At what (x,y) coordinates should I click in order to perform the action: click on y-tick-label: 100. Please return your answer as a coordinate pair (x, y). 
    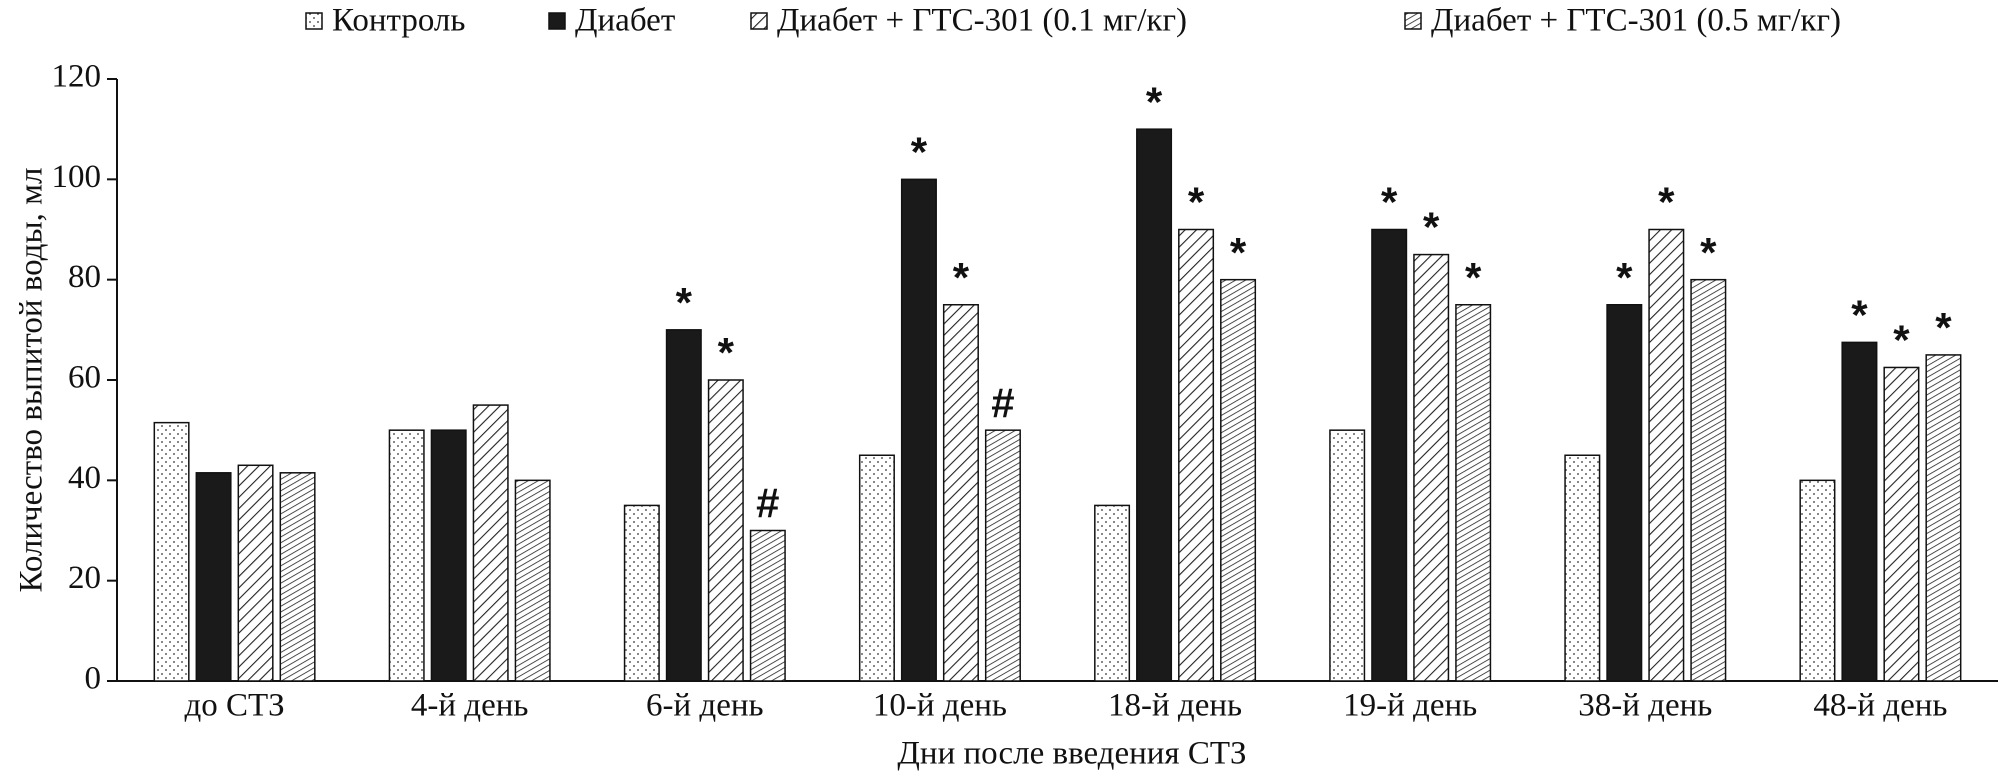
    Looking at the image, I should click on (77, 177).